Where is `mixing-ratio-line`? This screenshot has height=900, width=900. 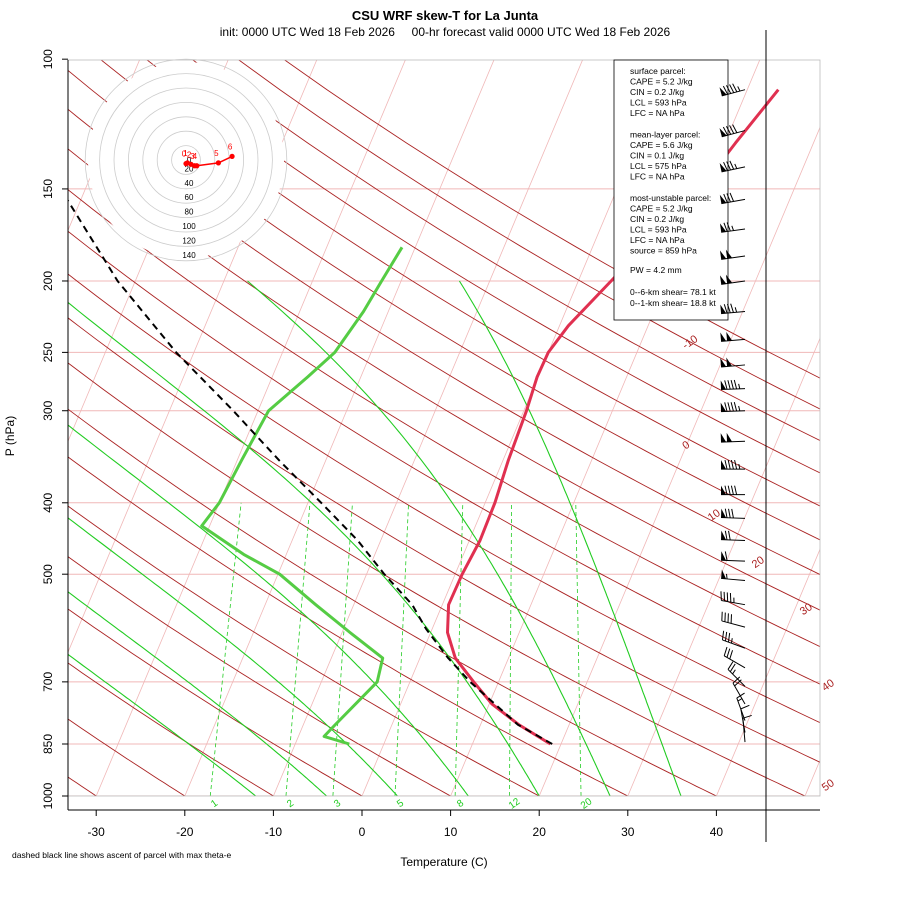
mixing-ratio-line is located at coordinates (225, 649).